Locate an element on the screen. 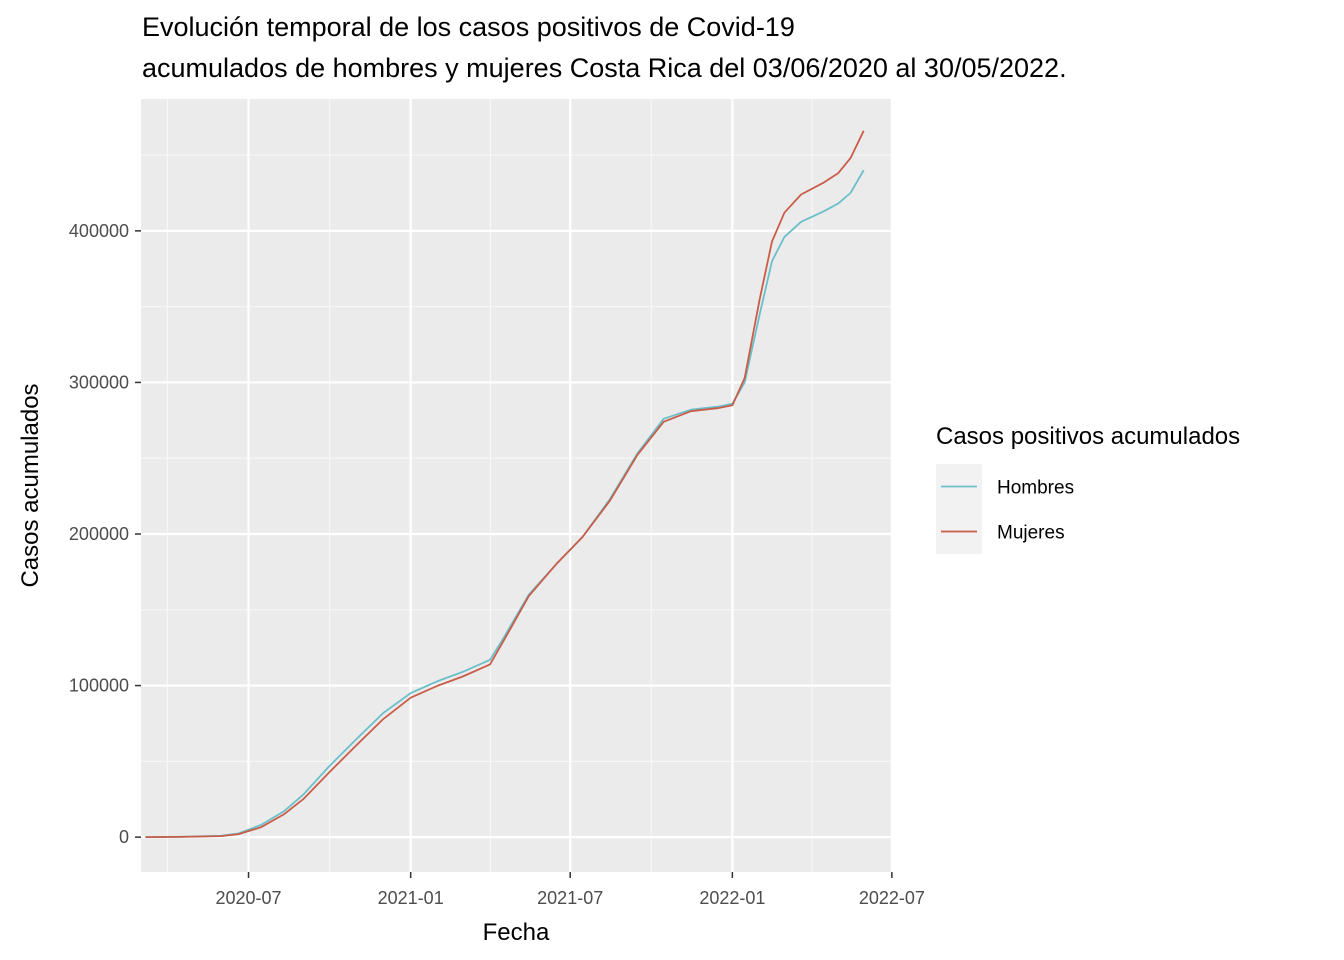 The width and height of the screenshot is (1344, 960). legend-title: Casos positivos acumulados is located at coordinates (1088, 436).